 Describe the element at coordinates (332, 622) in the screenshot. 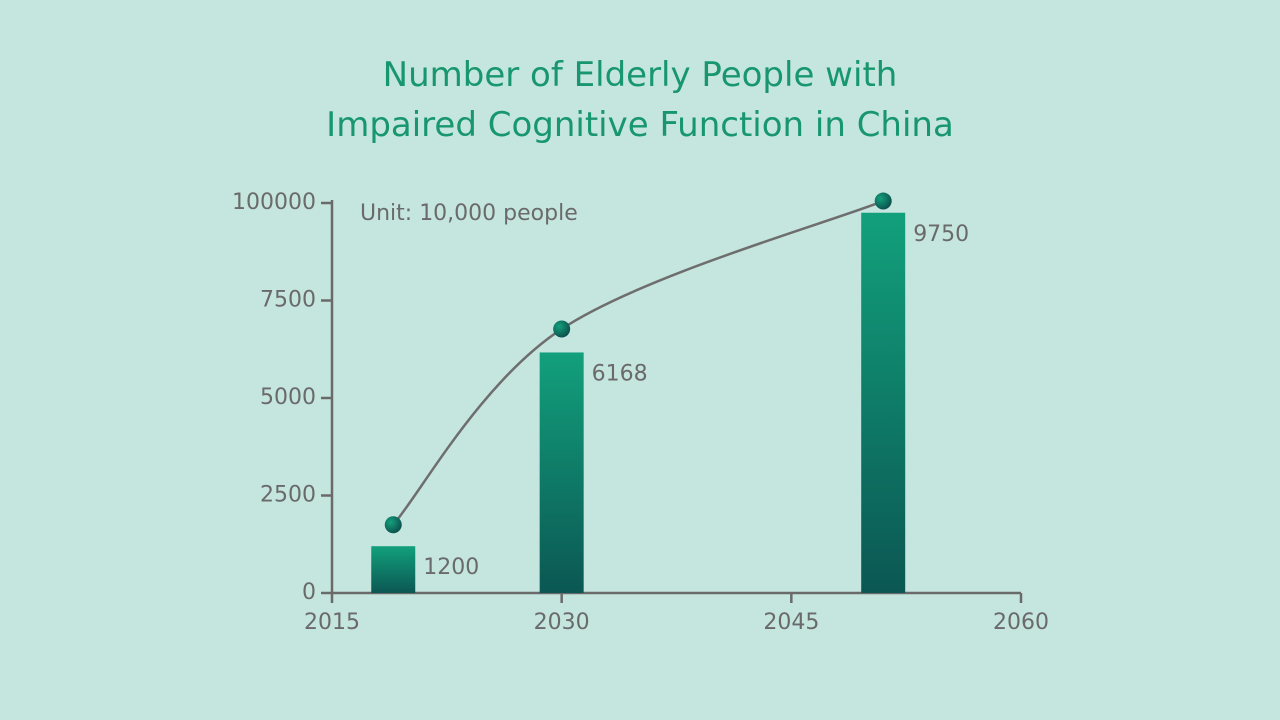

I see `x-tick-label: 2015` at that location.